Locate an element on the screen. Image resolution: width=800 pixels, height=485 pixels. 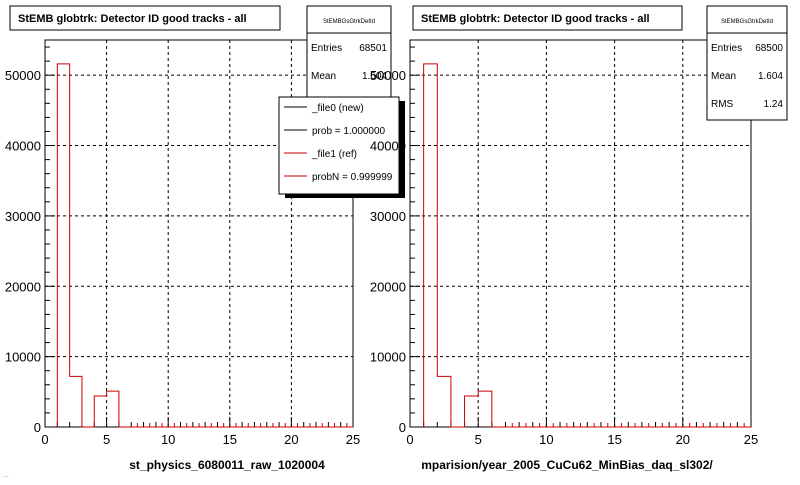
stats-box is located at coordinates (747, 63).